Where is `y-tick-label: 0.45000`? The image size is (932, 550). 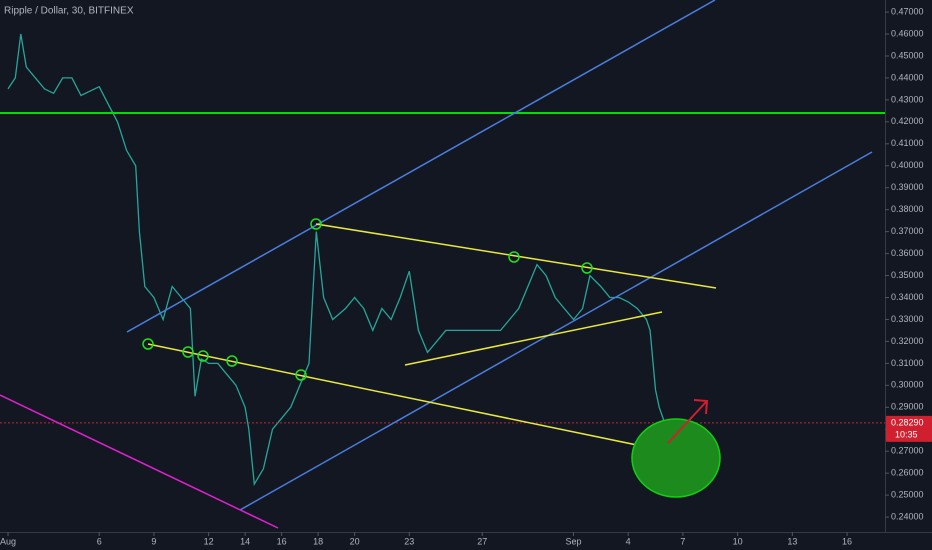
y-tick-label: 0.45000 is located at coordinates (907, 55).